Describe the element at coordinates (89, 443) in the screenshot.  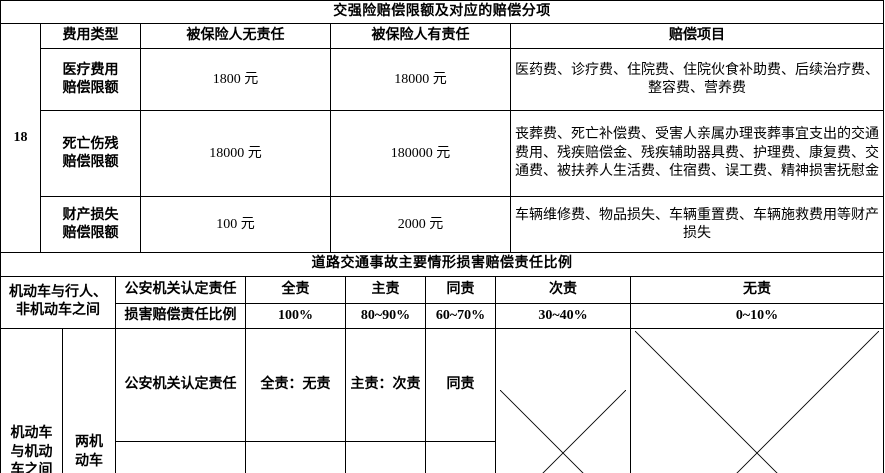
I see `section2-sublabel-line1: 两机` at that location.